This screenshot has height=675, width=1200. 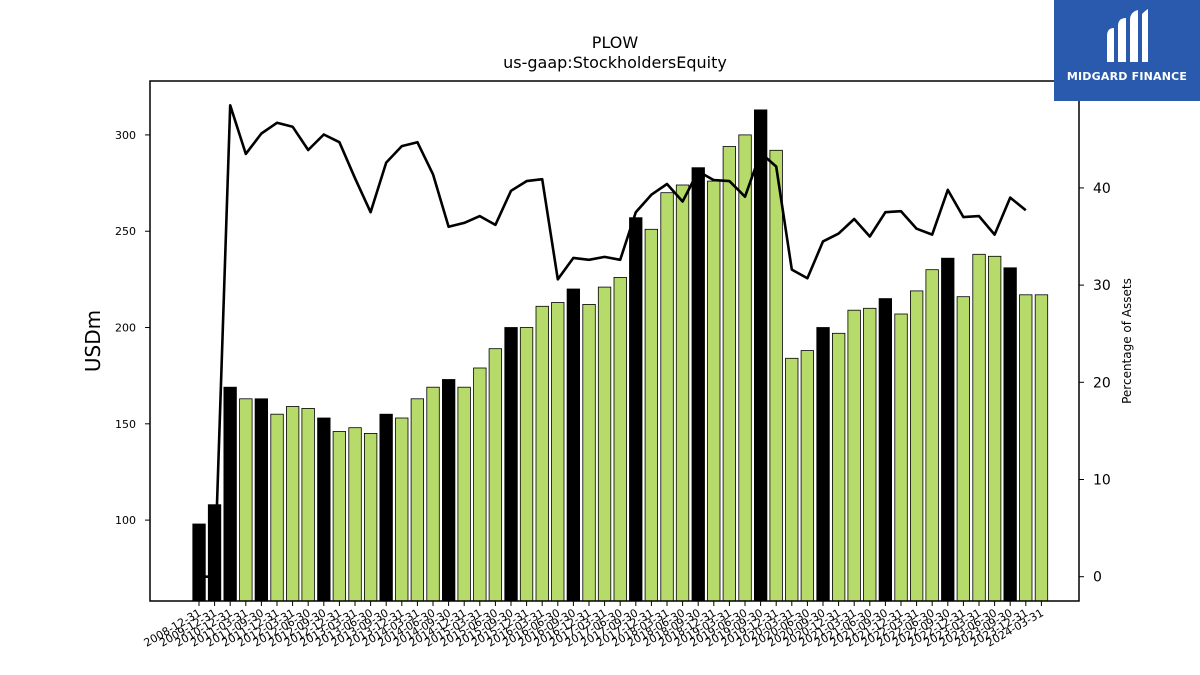 What do you see at coordinates (615, 42) in the screenshot?
I see `chart-title: PLOW` at bounding box center [615, 42].